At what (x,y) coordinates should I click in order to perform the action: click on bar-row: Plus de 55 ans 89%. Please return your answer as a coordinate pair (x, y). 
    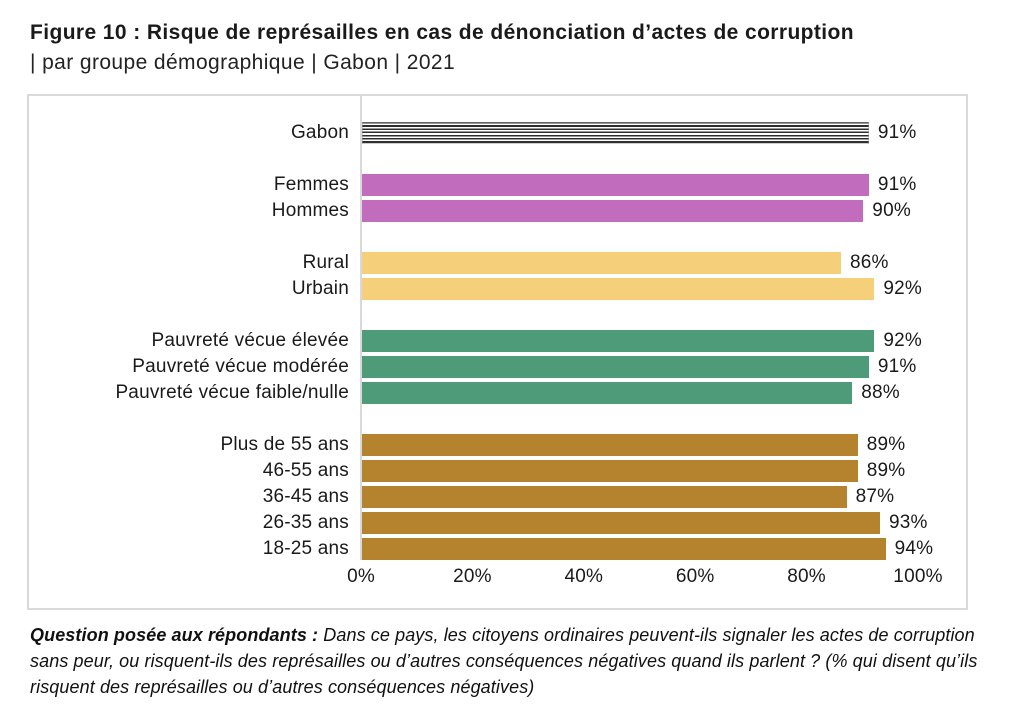
    Looking at the image, I should click on (497, 445).